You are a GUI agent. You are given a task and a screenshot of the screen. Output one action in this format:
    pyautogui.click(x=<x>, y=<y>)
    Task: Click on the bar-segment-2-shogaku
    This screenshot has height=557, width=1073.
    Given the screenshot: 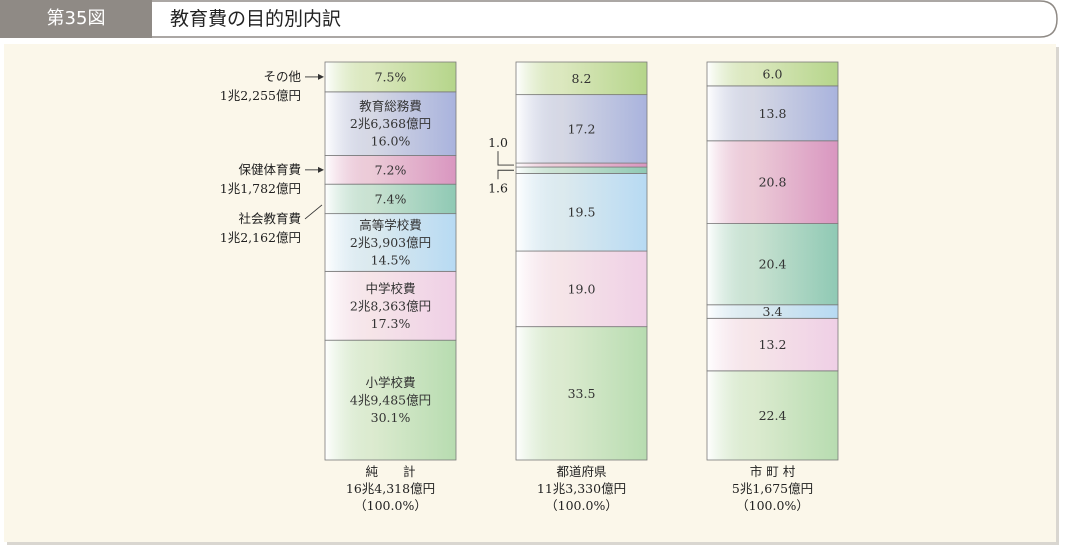 What is the action you would take?
    pyautogui.click(x=772, y=415)
    